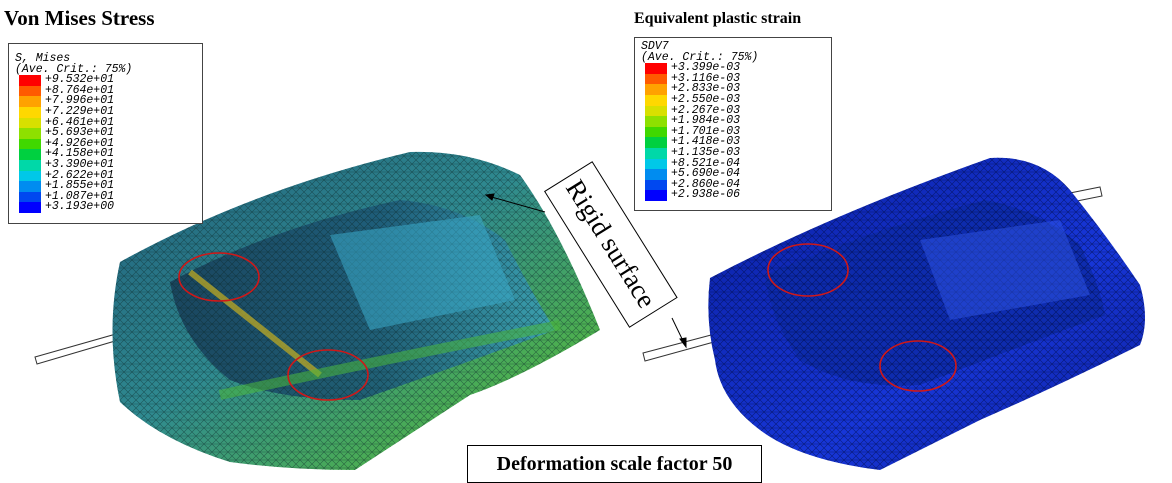 The image size is (1172, 483). Describe the element at coordinates (706, 121) in the screenshot. I see `legend-value: +1.984e-03` at that location.